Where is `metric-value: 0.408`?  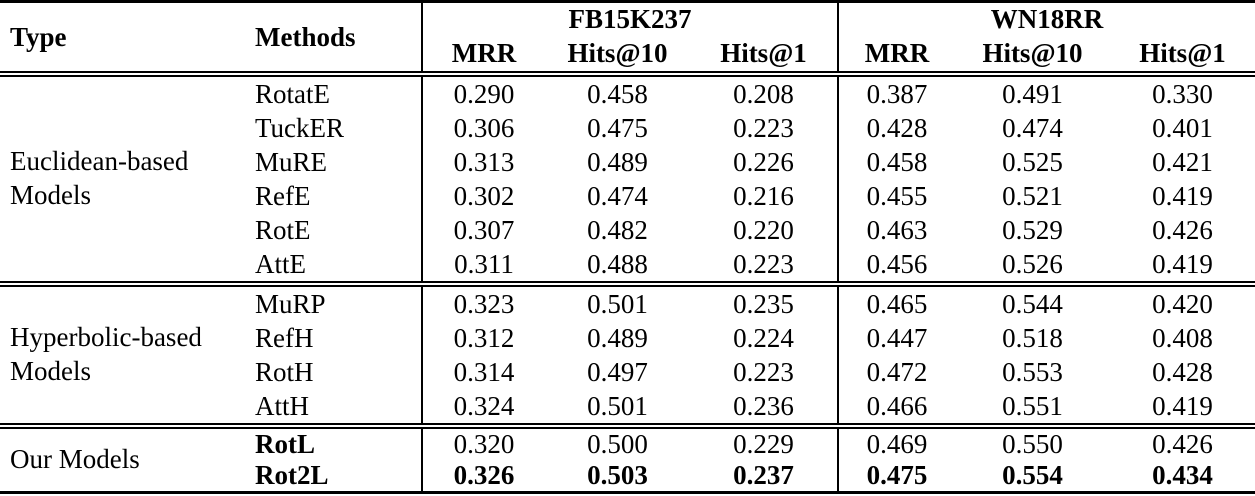 metric-value: 0.408 is located at coordinates (1182, 337).